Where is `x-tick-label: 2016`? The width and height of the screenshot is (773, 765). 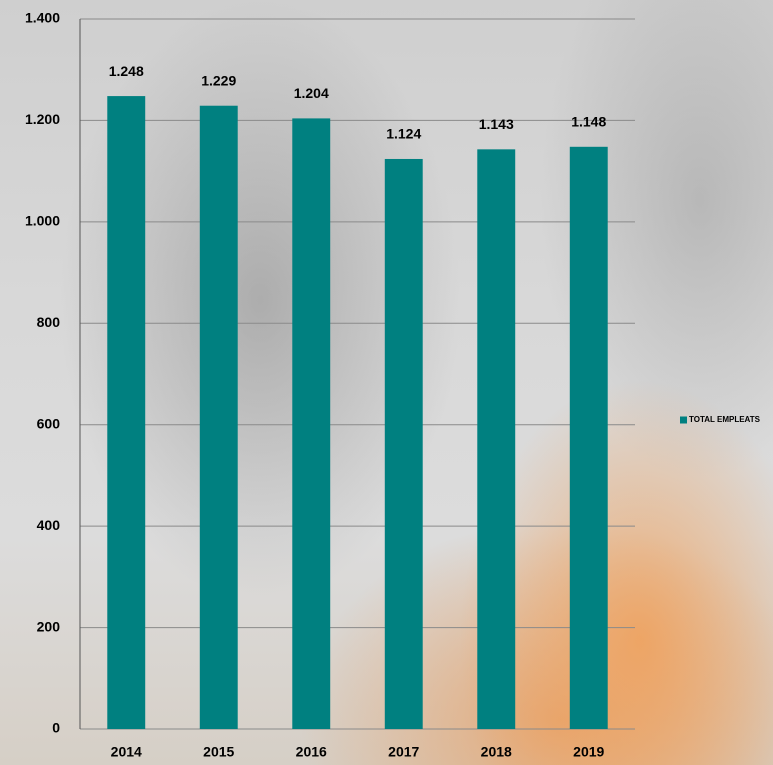
x-tick-label: 2016 is located at coordinates (311, 752).